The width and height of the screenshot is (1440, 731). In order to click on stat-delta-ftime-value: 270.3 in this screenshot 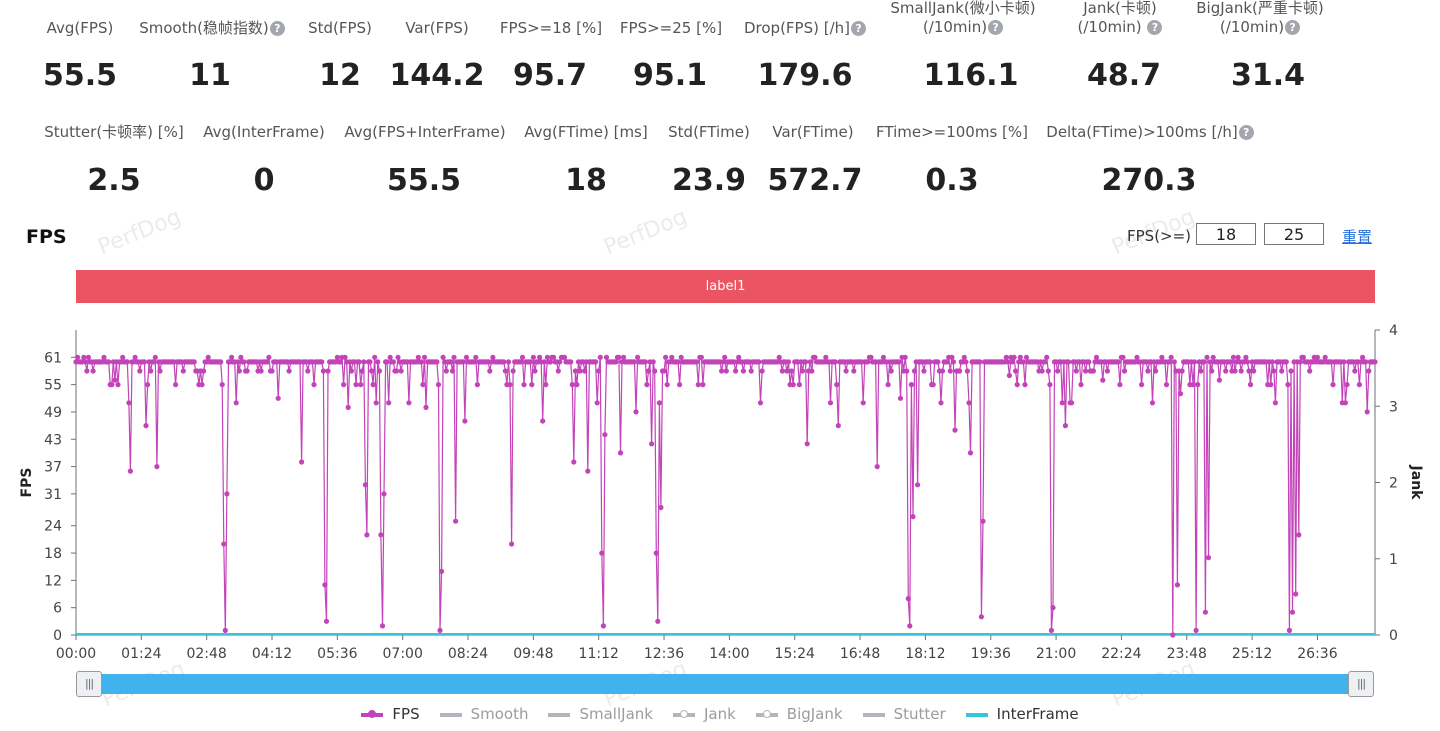, I will do `click(1149, 180)`.